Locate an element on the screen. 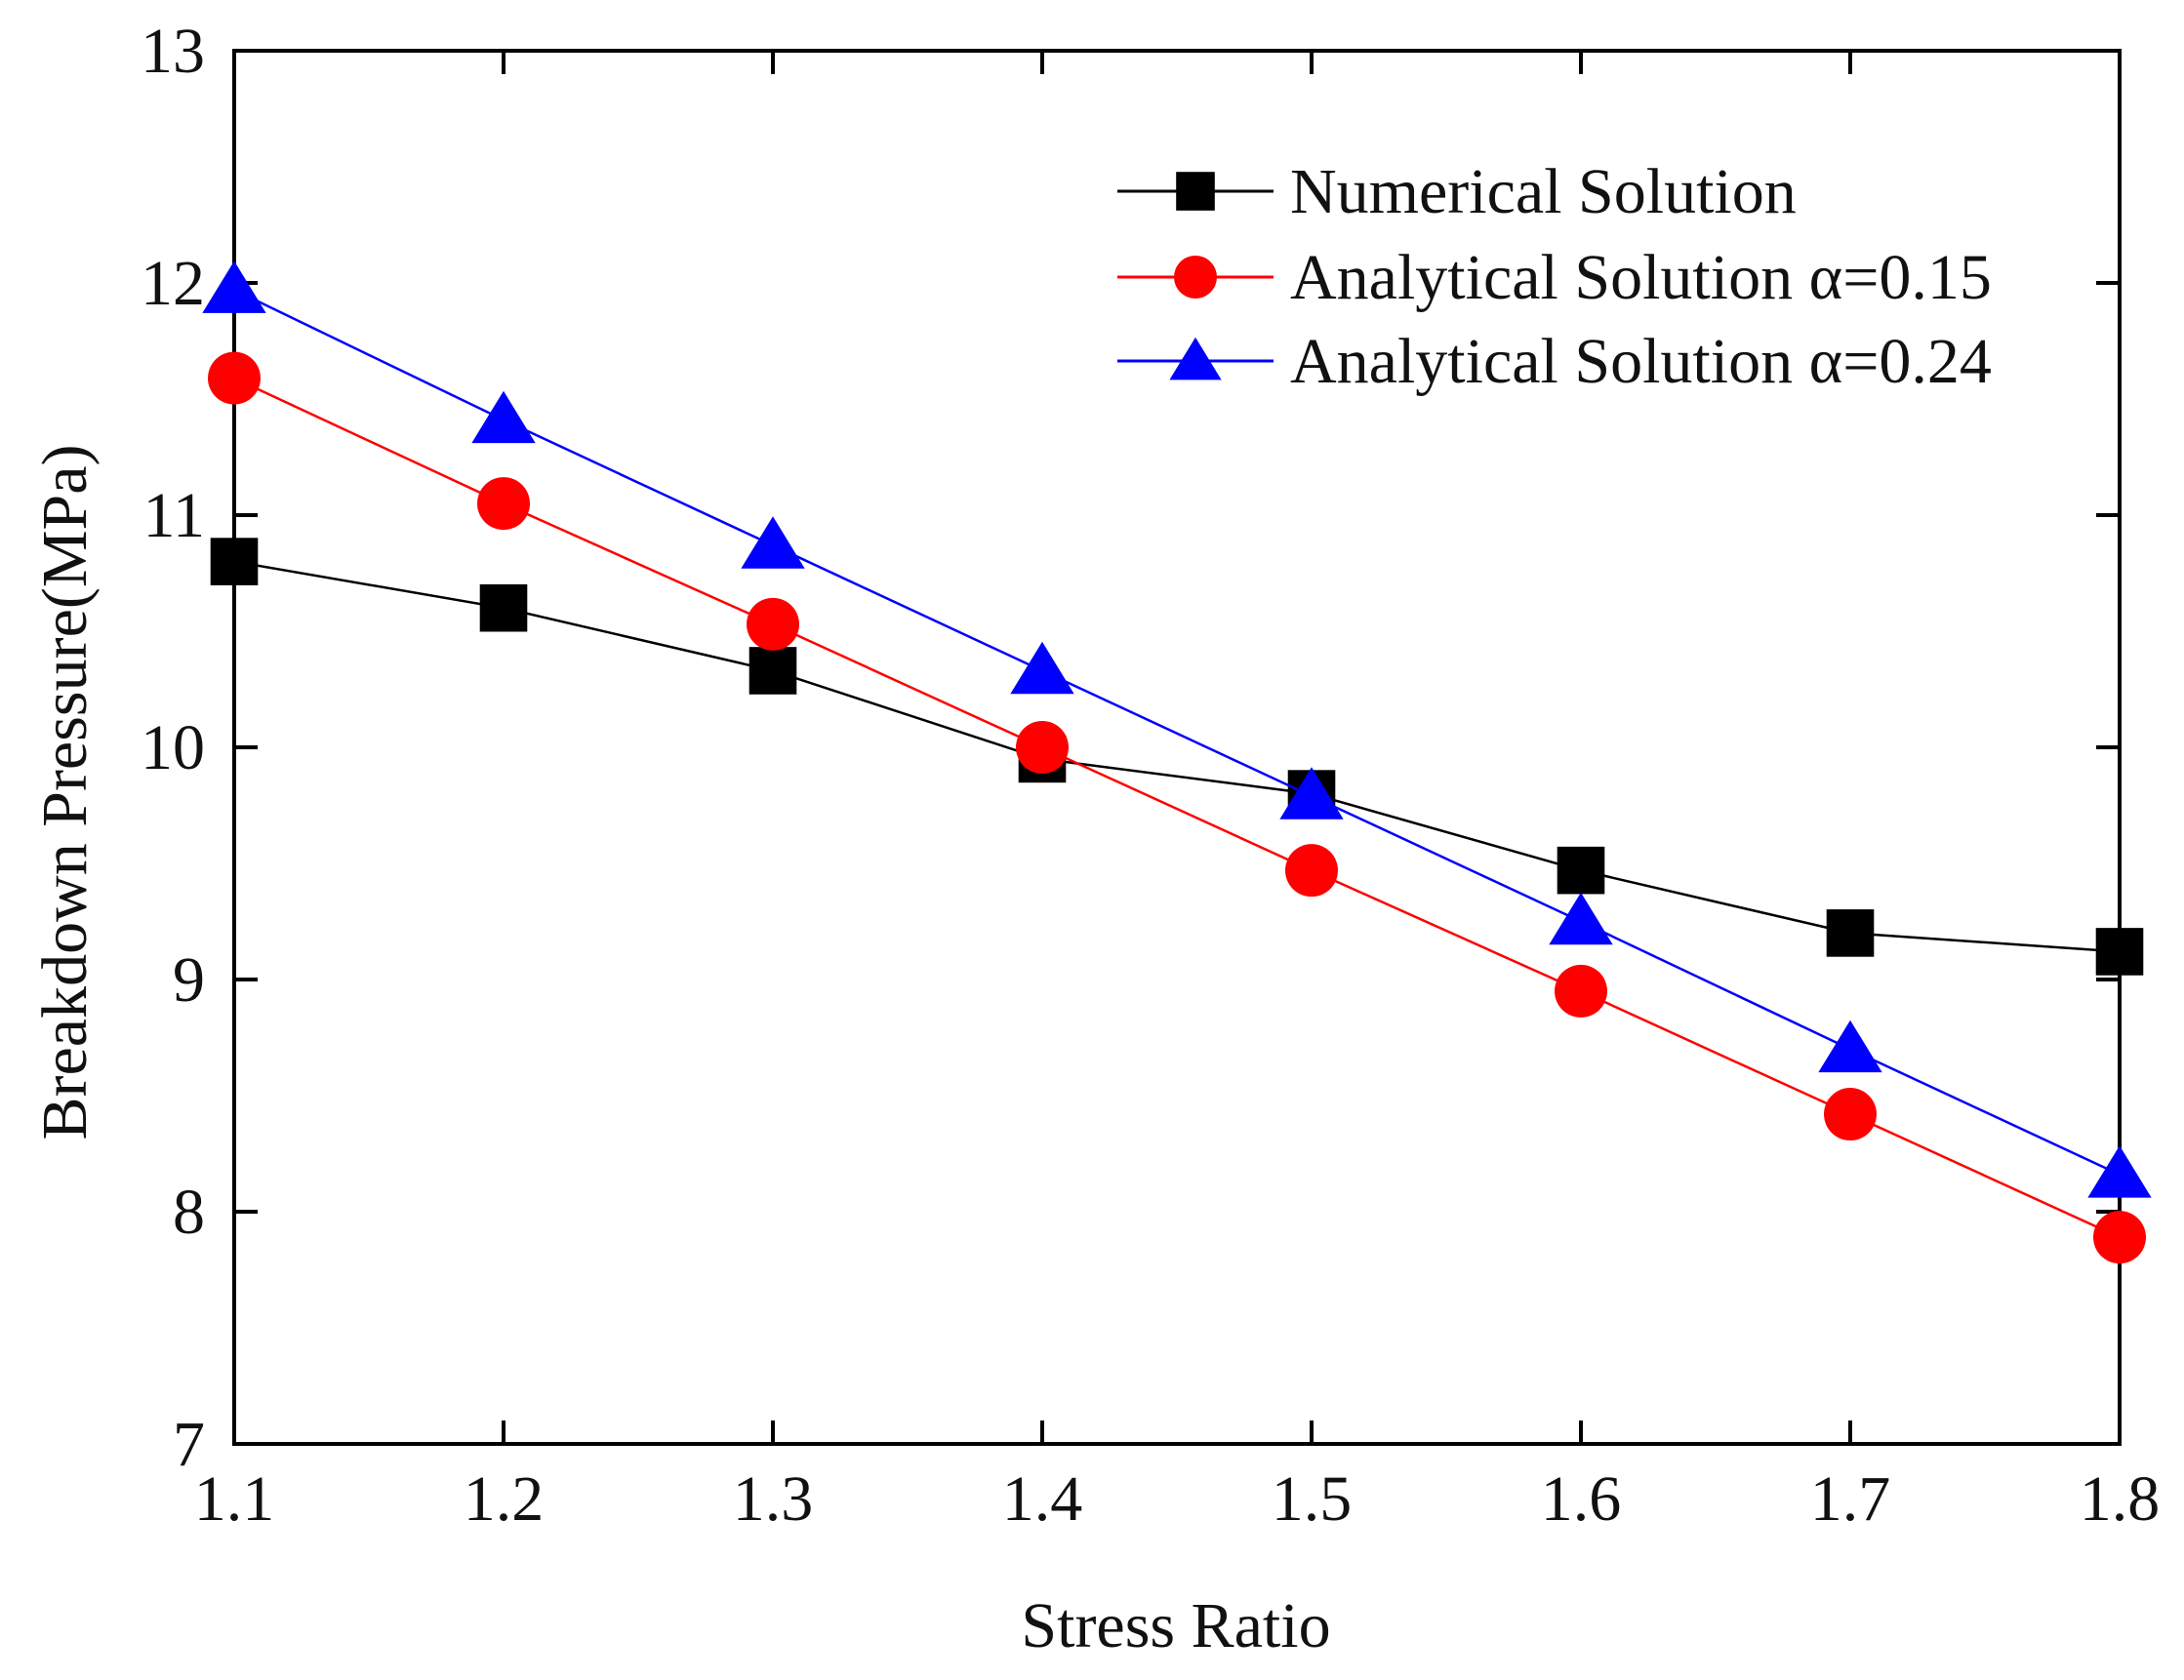 The width and height of the screenshot is (2184, 1680). x-tick-label: 1.5 is located at coordinates (1312, 1499).